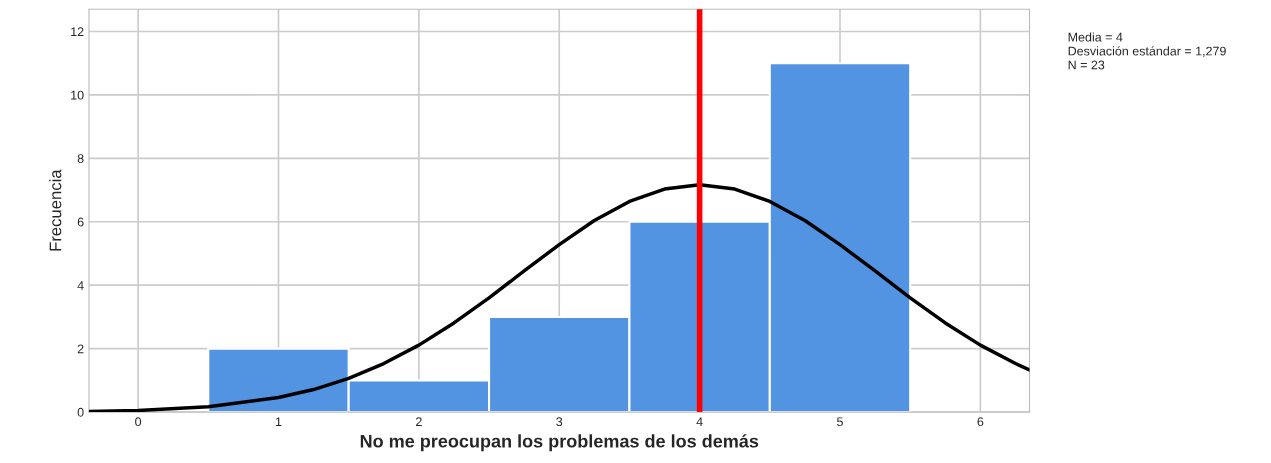 The height and width of the screenshot is (463, 1271). I want to click on y-tick-label: 10, so click(77, 95).